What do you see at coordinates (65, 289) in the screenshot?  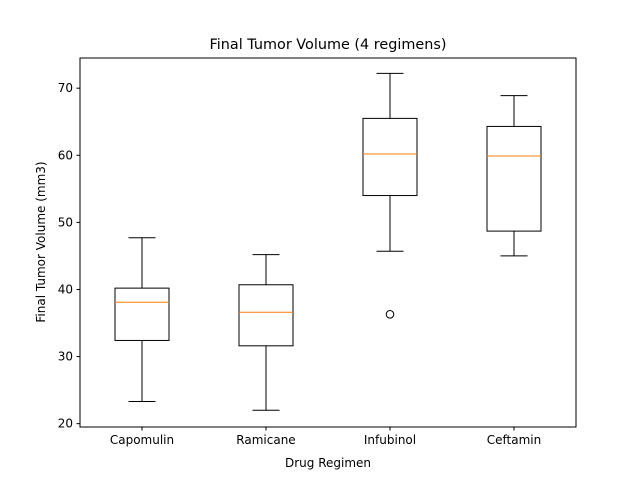 I see `y-tick-label-40: 40` at bounding box center [65, 289].